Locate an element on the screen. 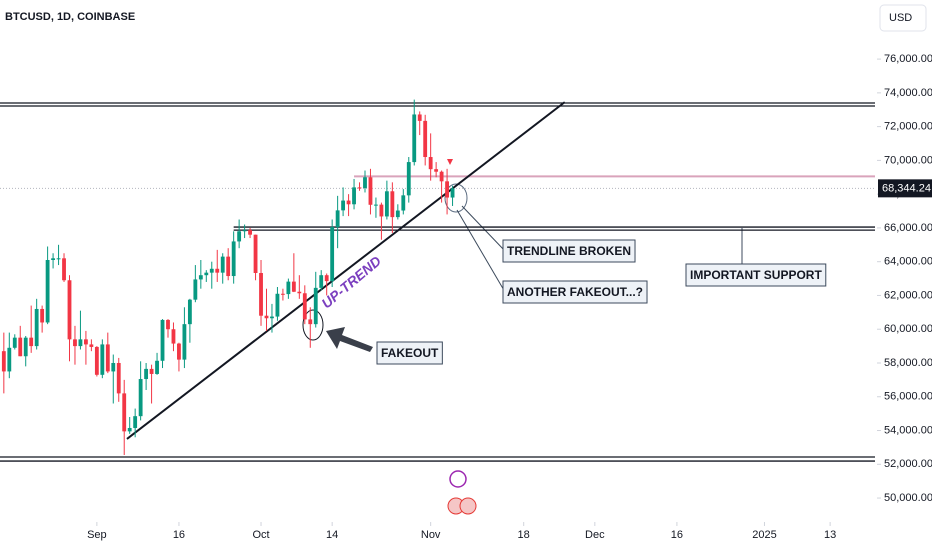 The image size is (932, 550). fakeout-circle is located at coordinates (313, 325).